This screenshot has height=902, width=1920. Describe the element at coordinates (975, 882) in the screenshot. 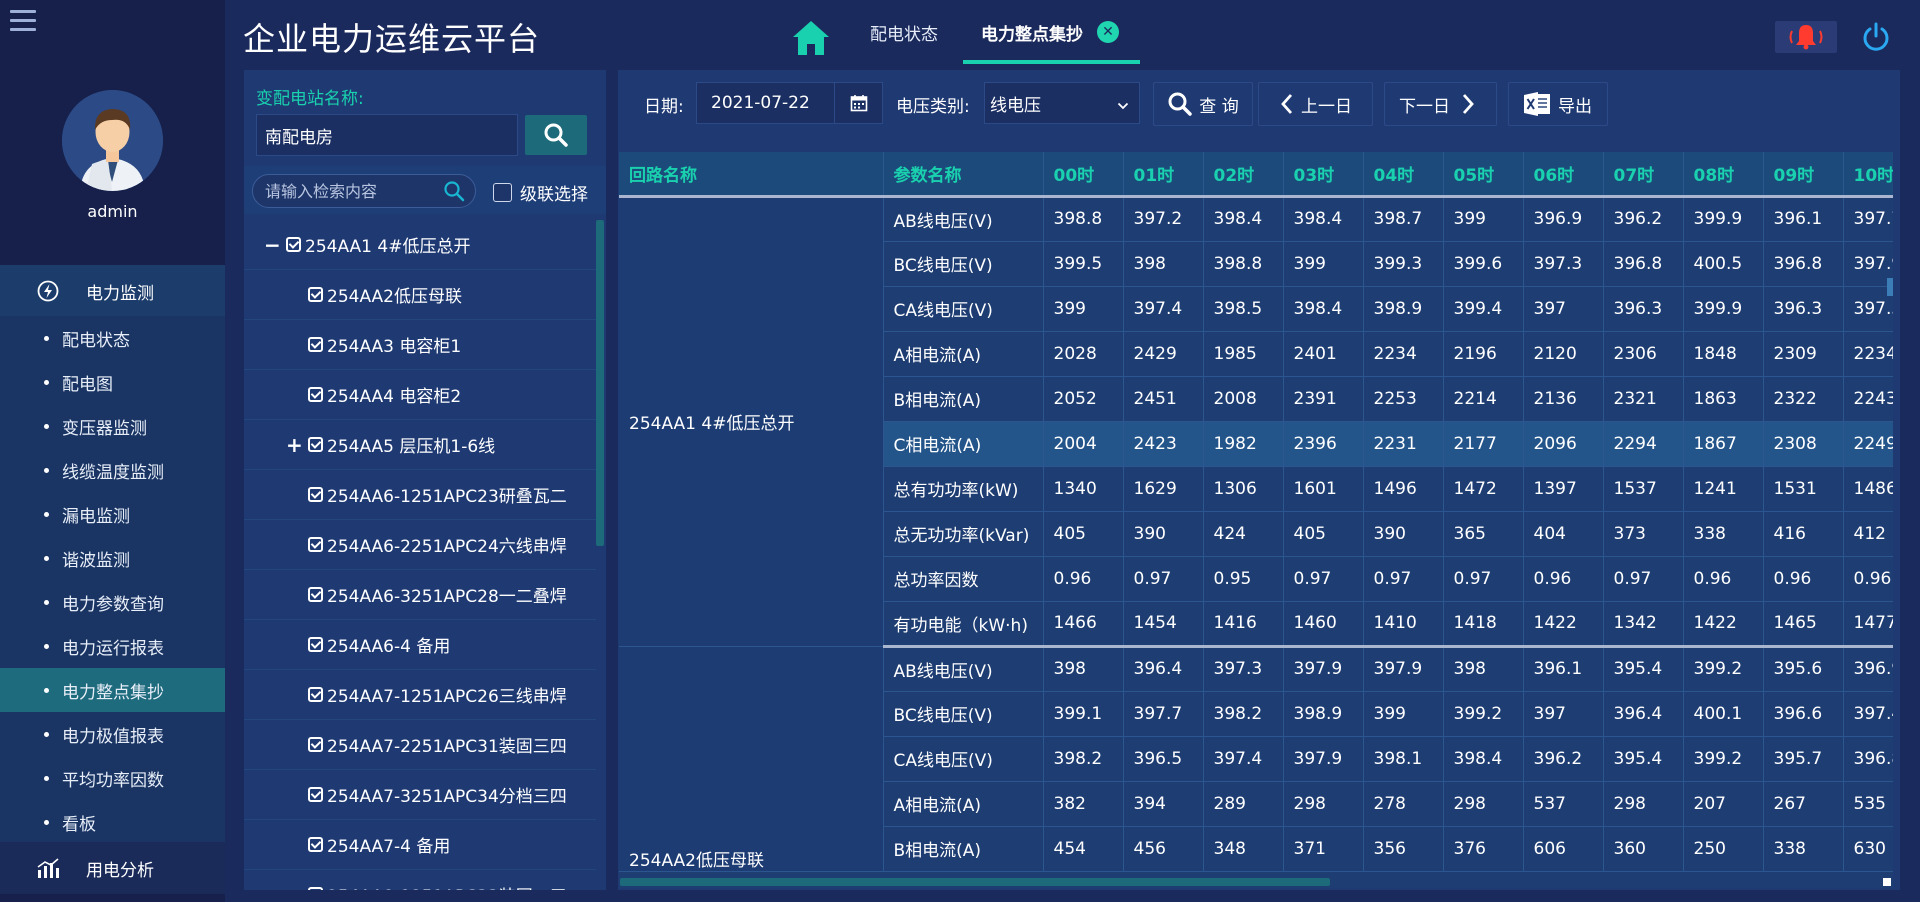

I see `table-horizontal-scrollbar` at that location.